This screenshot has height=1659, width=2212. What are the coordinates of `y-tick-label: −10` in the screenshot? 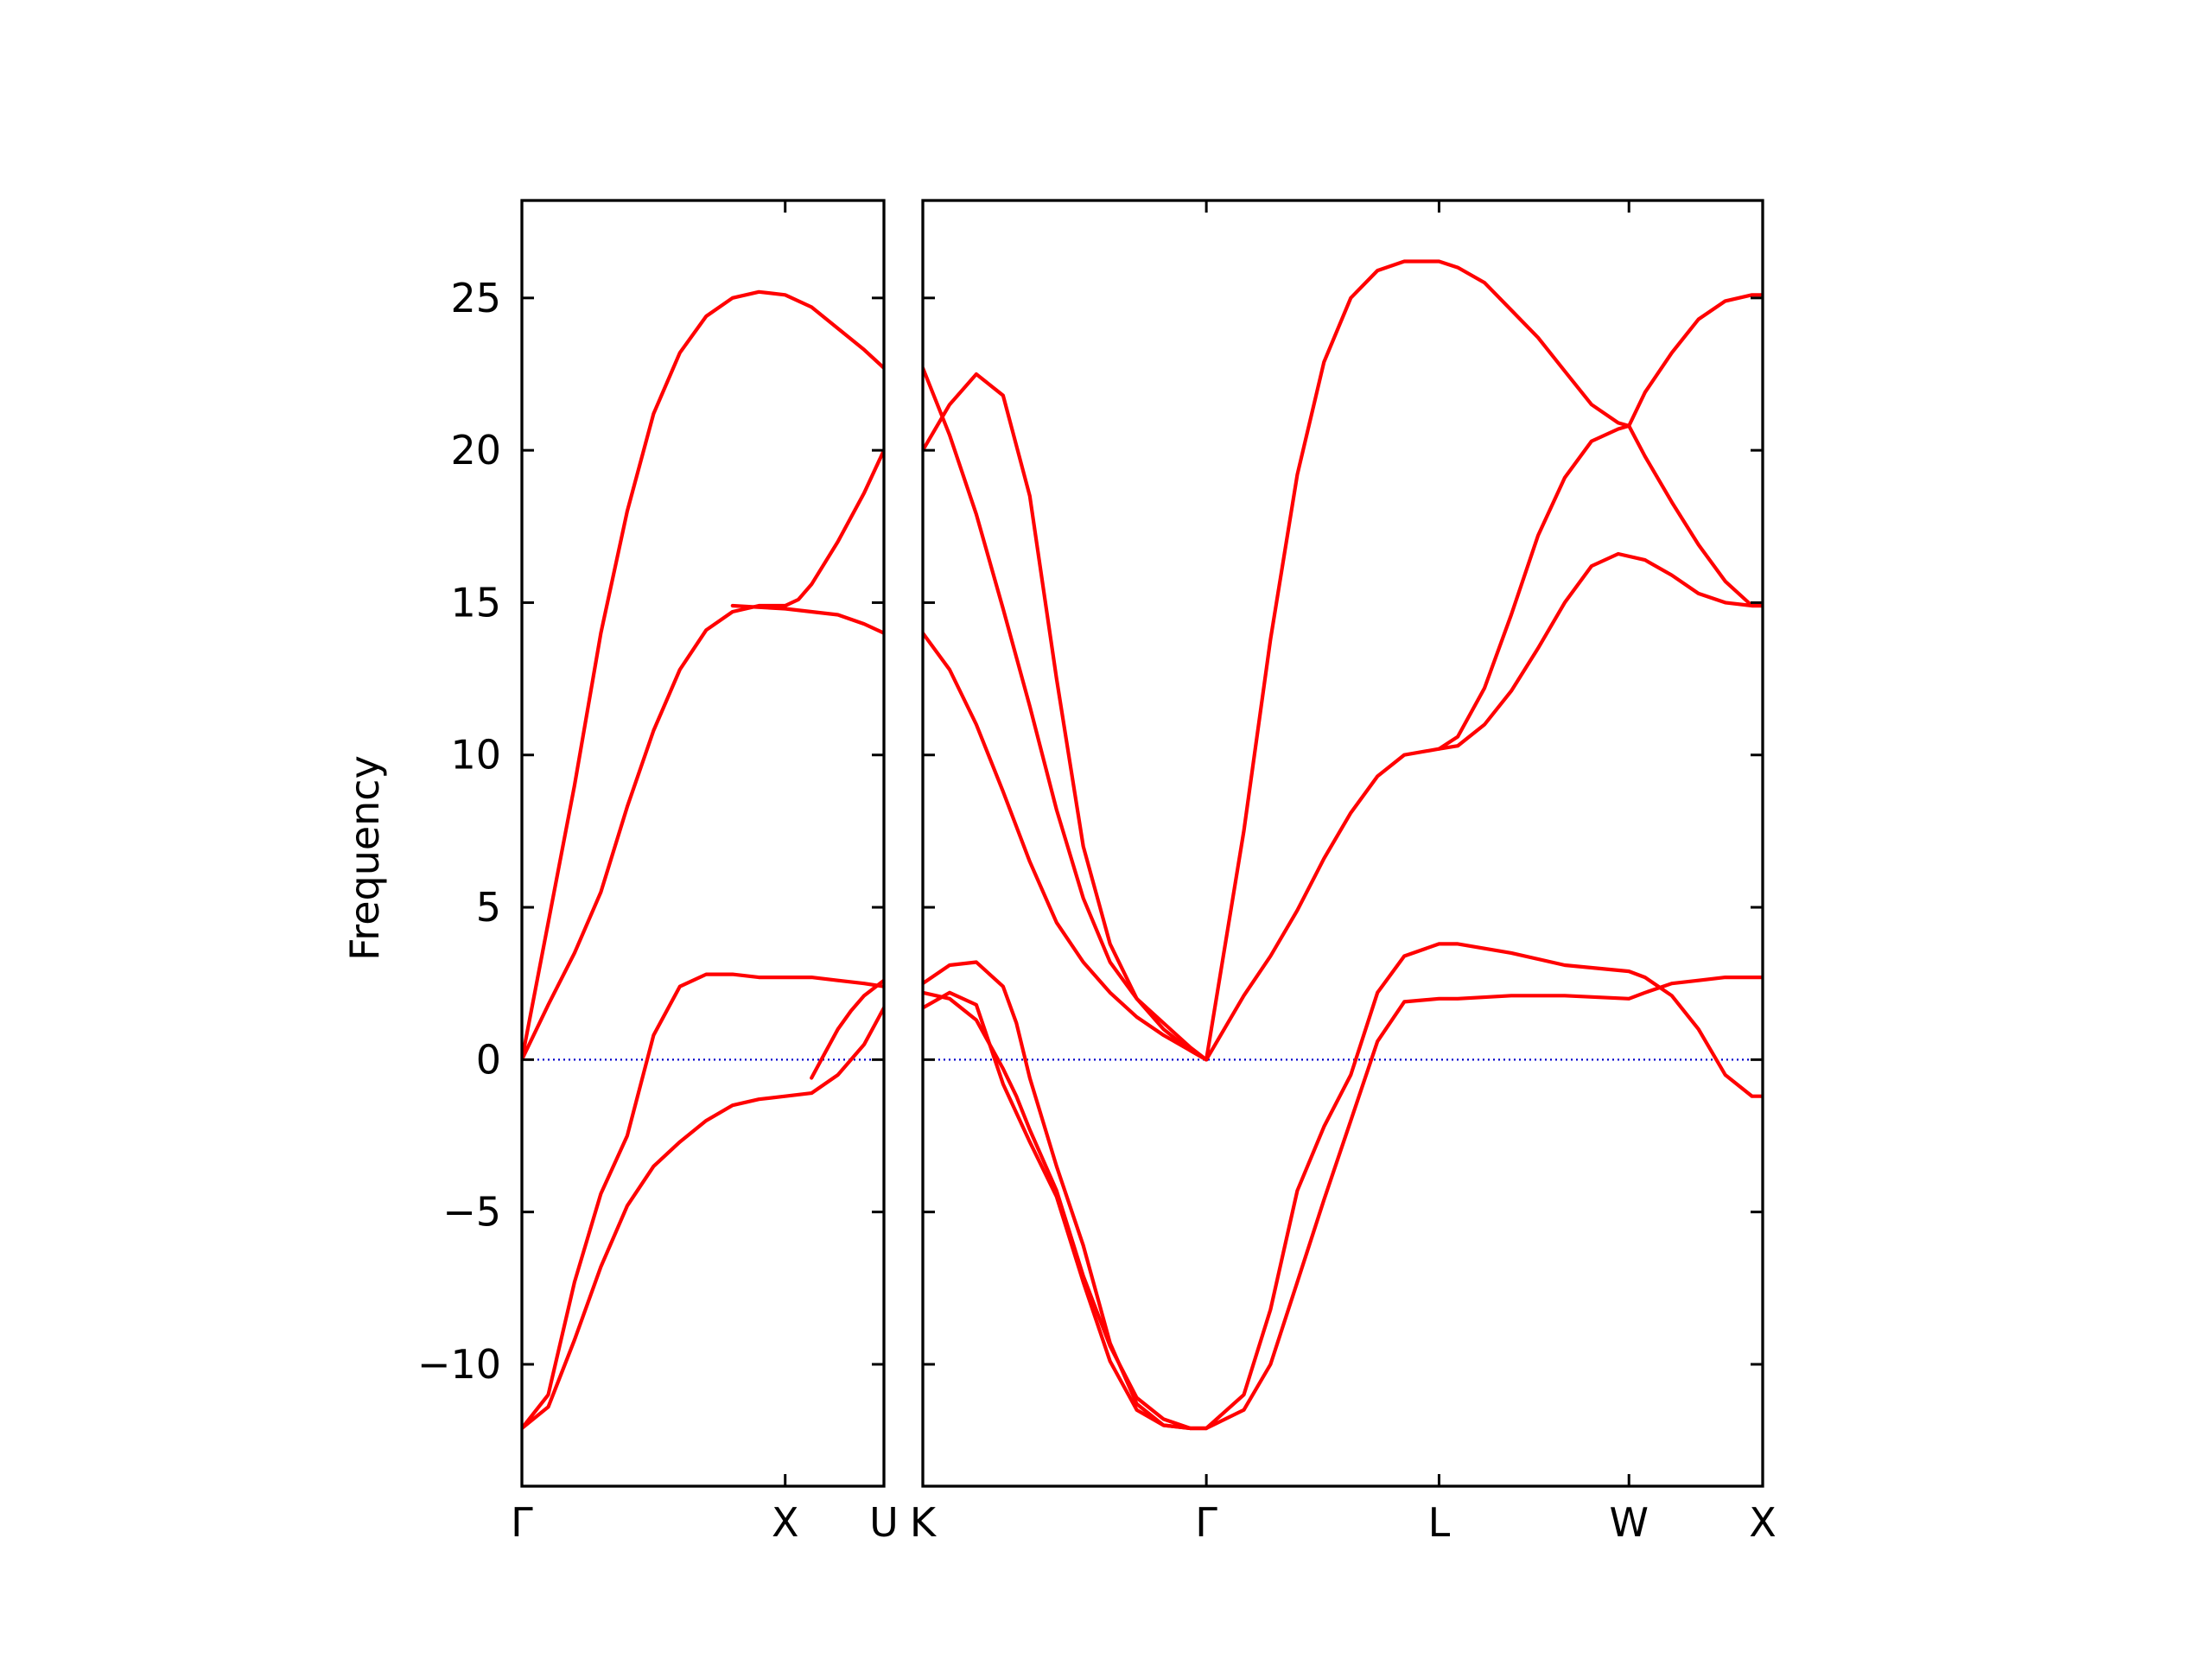 It's located at (459, 1364).